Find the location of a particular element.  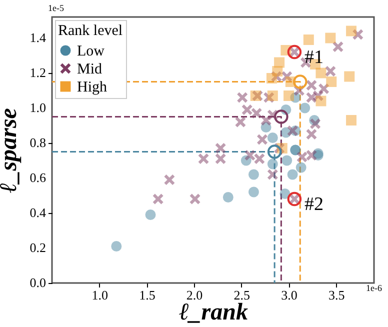

annotation: 1e-6 is located at coordinates (374, 288).